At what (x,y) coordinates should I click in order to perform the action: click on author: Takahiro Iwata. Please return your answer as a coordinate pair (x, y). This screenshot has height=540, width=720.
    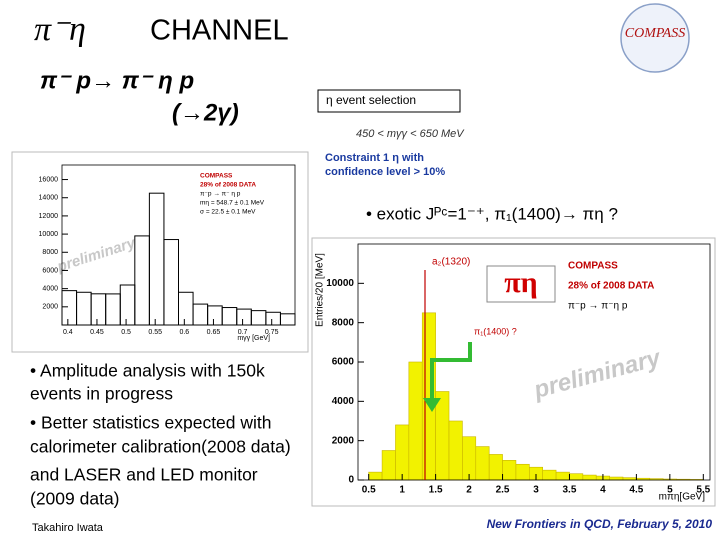
    Looking at the image, I should click on (68, 528).